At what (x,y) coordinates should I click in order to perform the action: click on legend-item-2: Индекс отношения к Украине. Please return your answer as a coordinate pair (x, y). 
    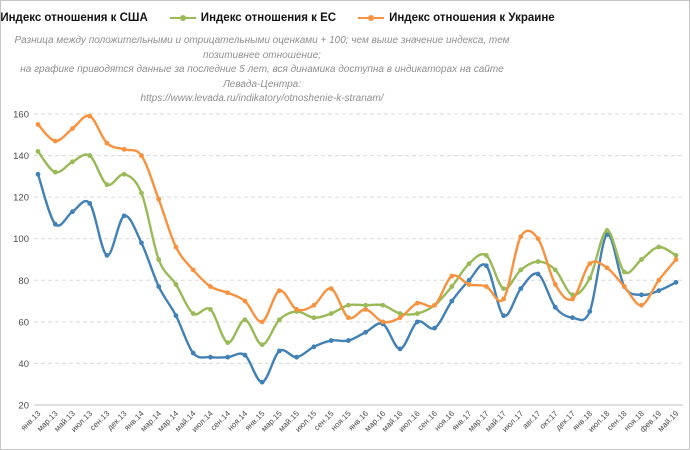
    Looking at the image, I should click on (456, 18).